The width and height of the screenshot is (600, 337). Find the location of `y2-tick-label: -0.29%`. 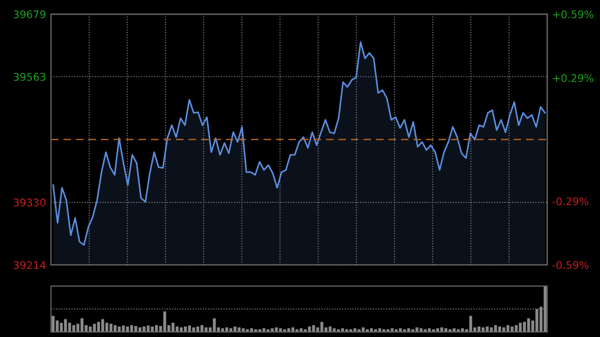

y2-tick-label: -0.29% is located at coordinates (570, 201).